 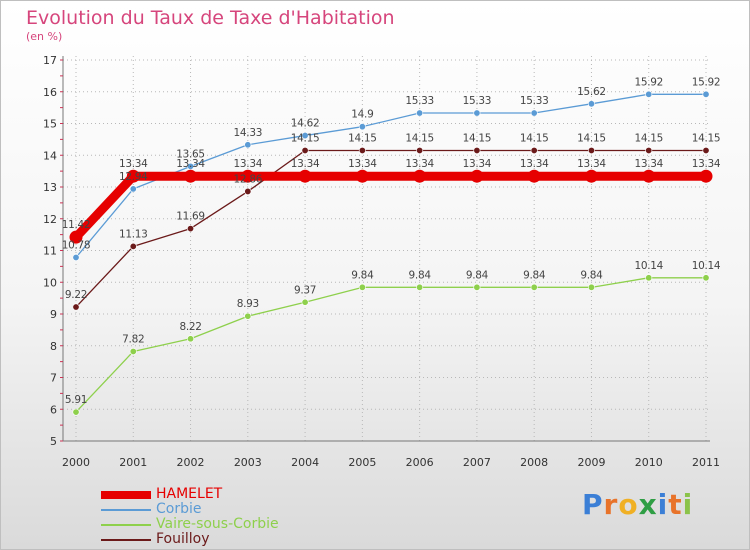 I want to click on legend-label-fouilloy: Fouilloy, so click(x=183, y=539).